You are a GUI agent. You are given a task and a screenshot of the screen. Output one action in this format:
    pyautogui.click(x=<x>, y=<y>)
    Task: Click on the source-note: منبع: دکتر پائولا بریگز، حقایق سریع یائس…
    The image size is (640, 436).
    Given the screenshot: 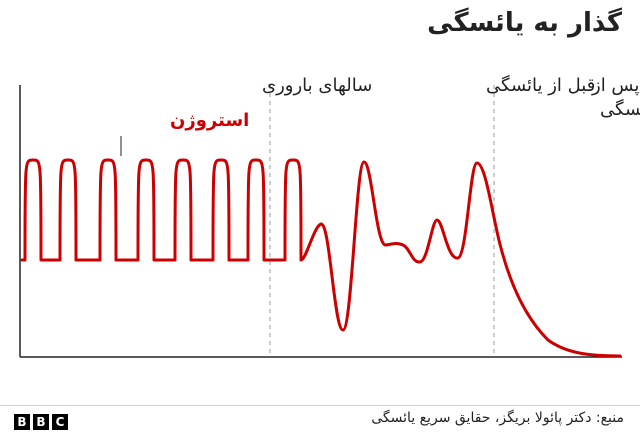 What is the action you would take?
    pyautogui.click(x=497, y=418)
    